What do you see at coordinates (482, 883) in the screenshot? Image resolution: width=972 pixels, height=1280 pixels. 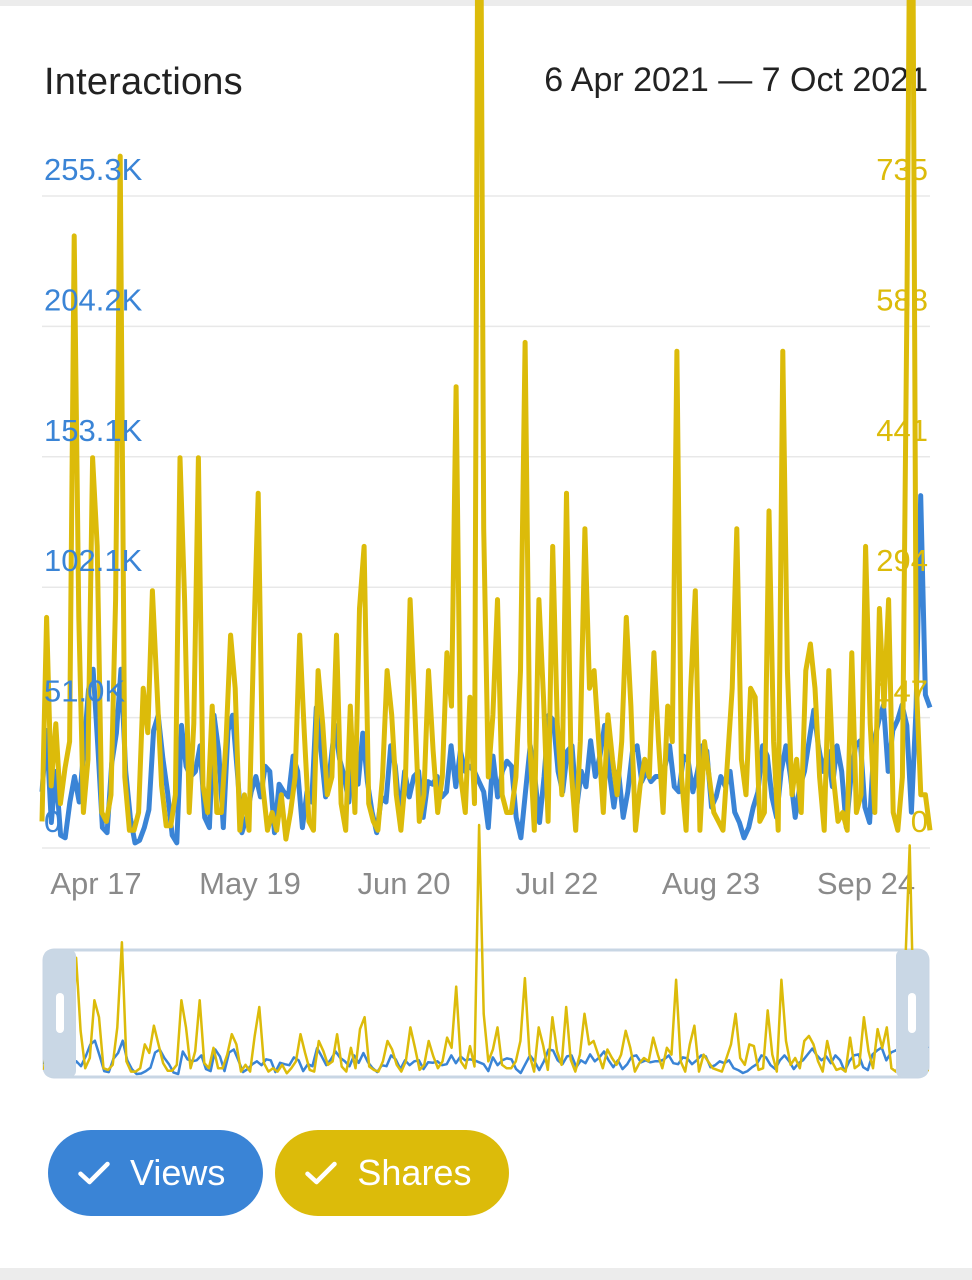 I see `x-axis: Apr 17 May 19 Jun 20 Jul 22 Aug 23 Sep 24` at bounding box center [482, 883].